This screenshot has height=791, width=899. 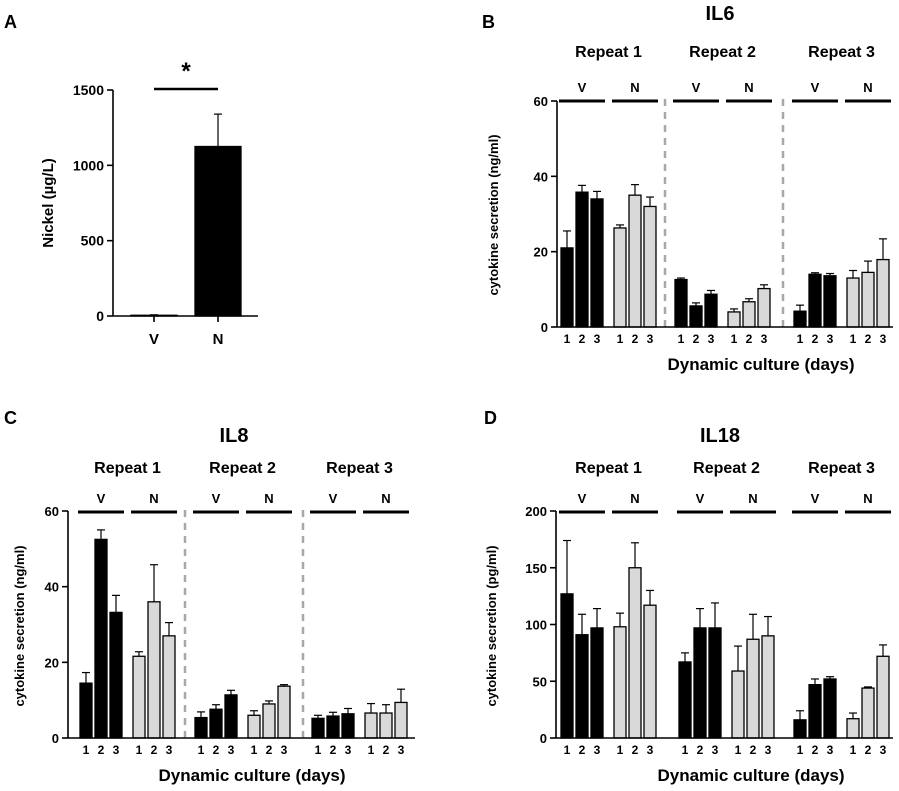 I want to click on y-tick-label: 60, so click(x=52, y=511).